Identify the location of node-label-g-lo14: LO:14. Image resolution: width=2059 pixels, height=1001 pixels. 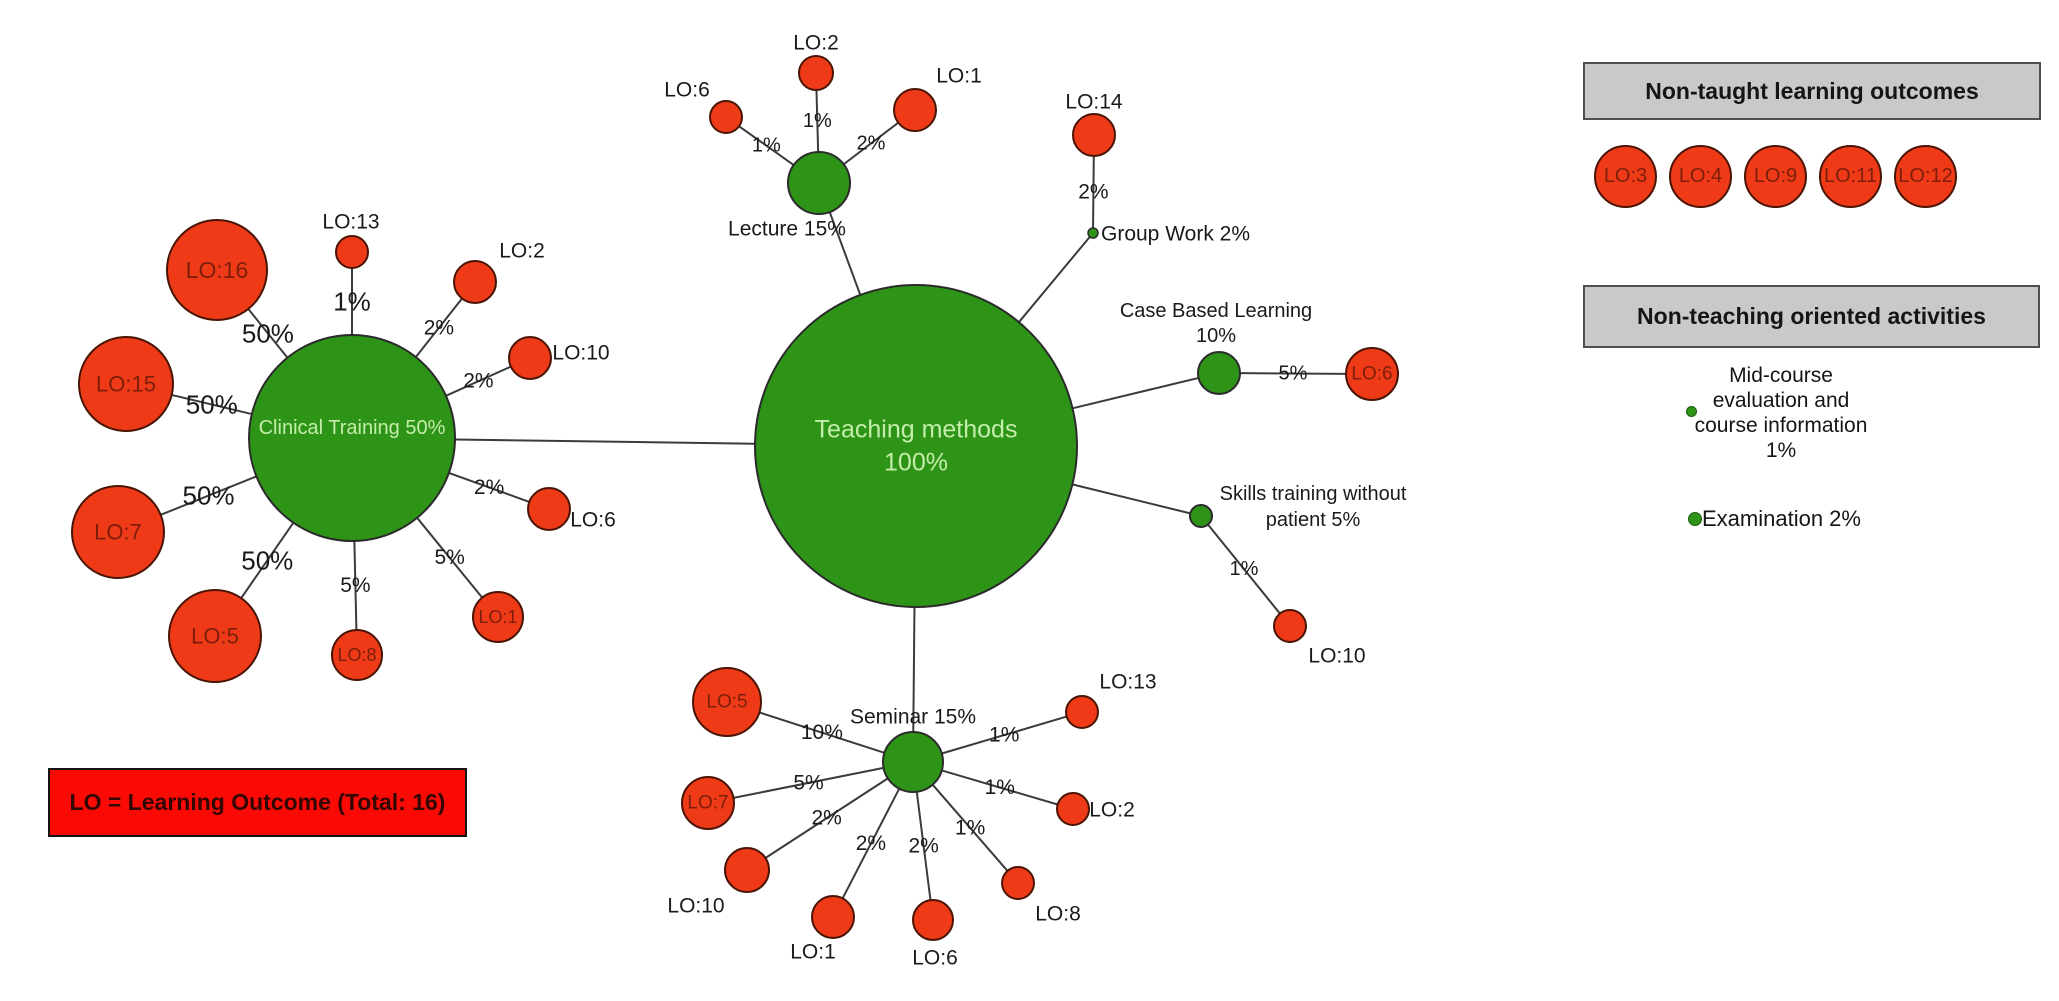
(1094, 102).